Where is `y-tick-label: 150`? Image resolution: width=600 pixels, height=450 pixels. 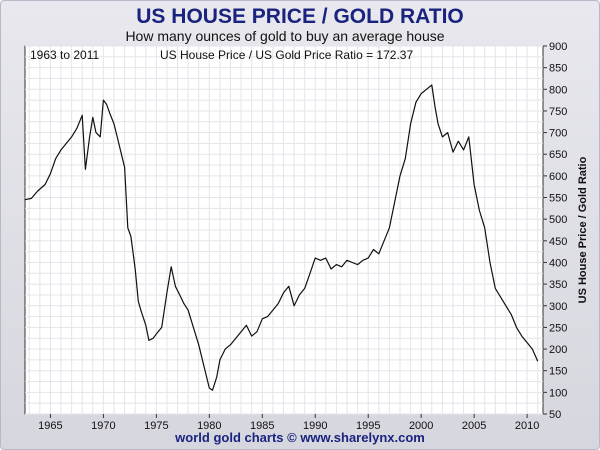 y-tick-label: 150 is located at coordinates (558, 372).